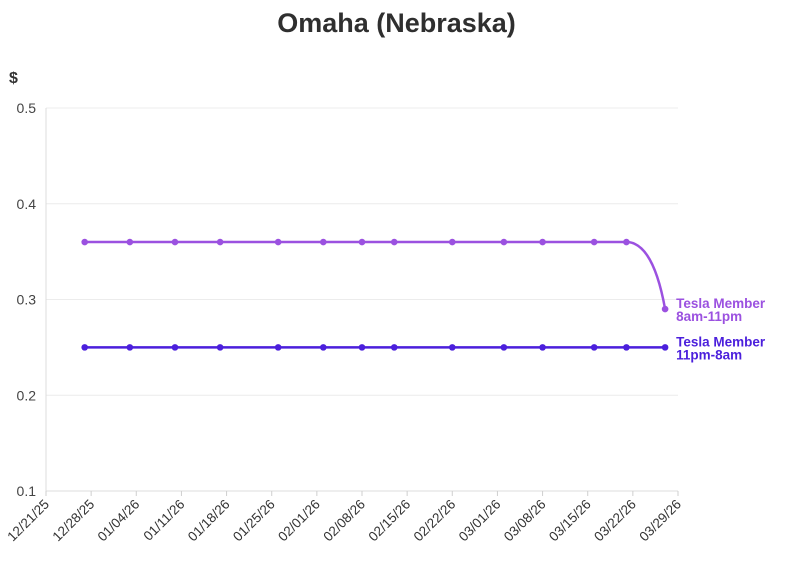 This screenshot has width=787, height=570. What do you see at coordinates (709, 316) in the screenshot?
I see `series-label-line2: 8am-11pm` at bounding box center [709, 316].